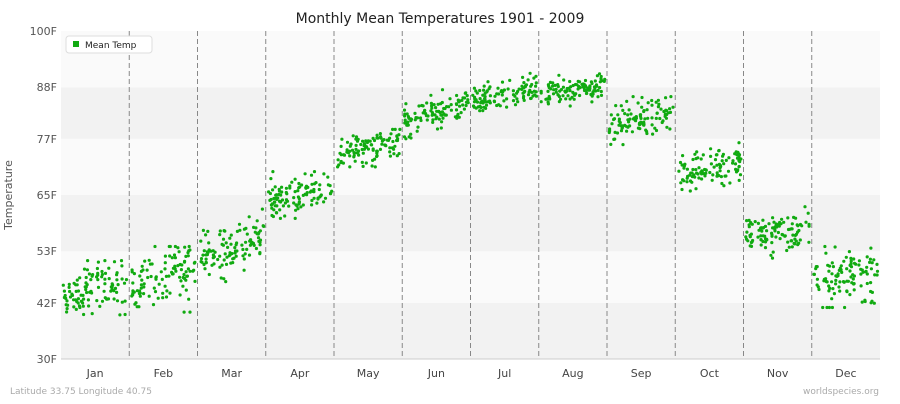 Image resolution: width=900 pixels, height=404 pixels. Describe the element at coordinates (8, 195) in the screenshot. I see `y-axis-label: Temperature` at that location.